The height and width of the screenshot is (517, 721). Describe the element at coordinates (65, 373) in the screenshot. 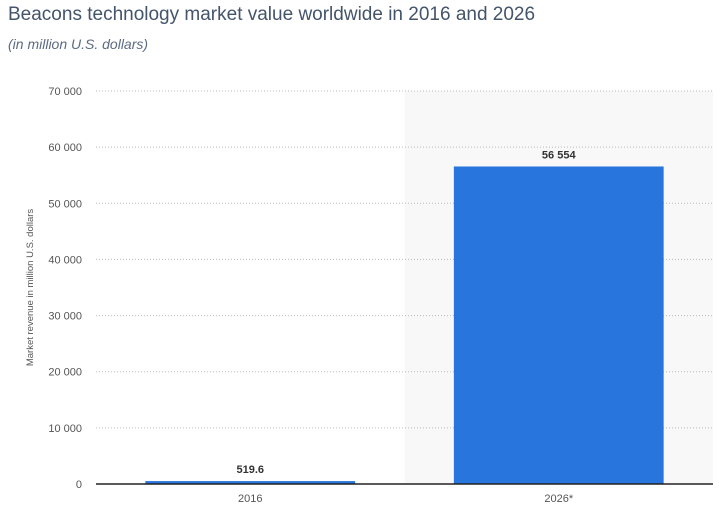

I see `y-tick-label: 20 000` at that location.